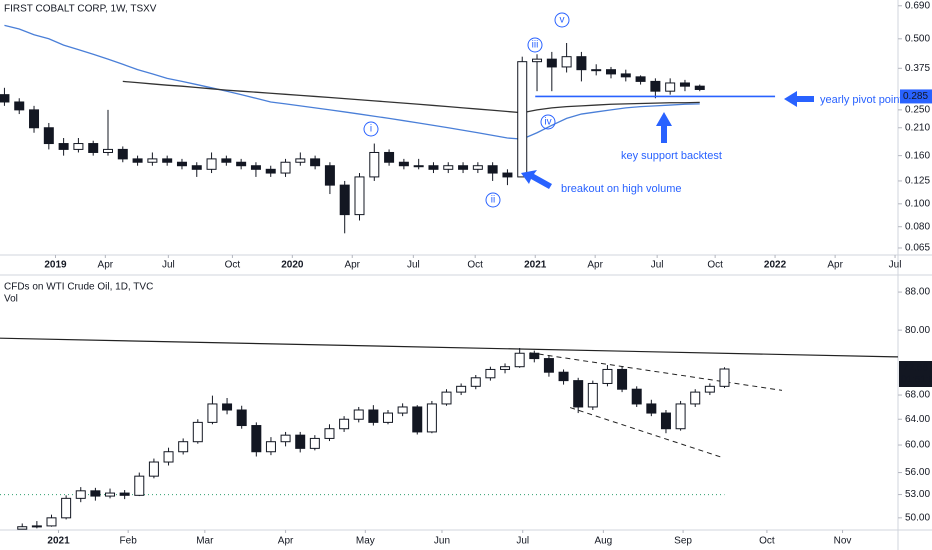 The image size is (932, 550). I want to click on y-tick-label: 0.250, so click(917, 110).